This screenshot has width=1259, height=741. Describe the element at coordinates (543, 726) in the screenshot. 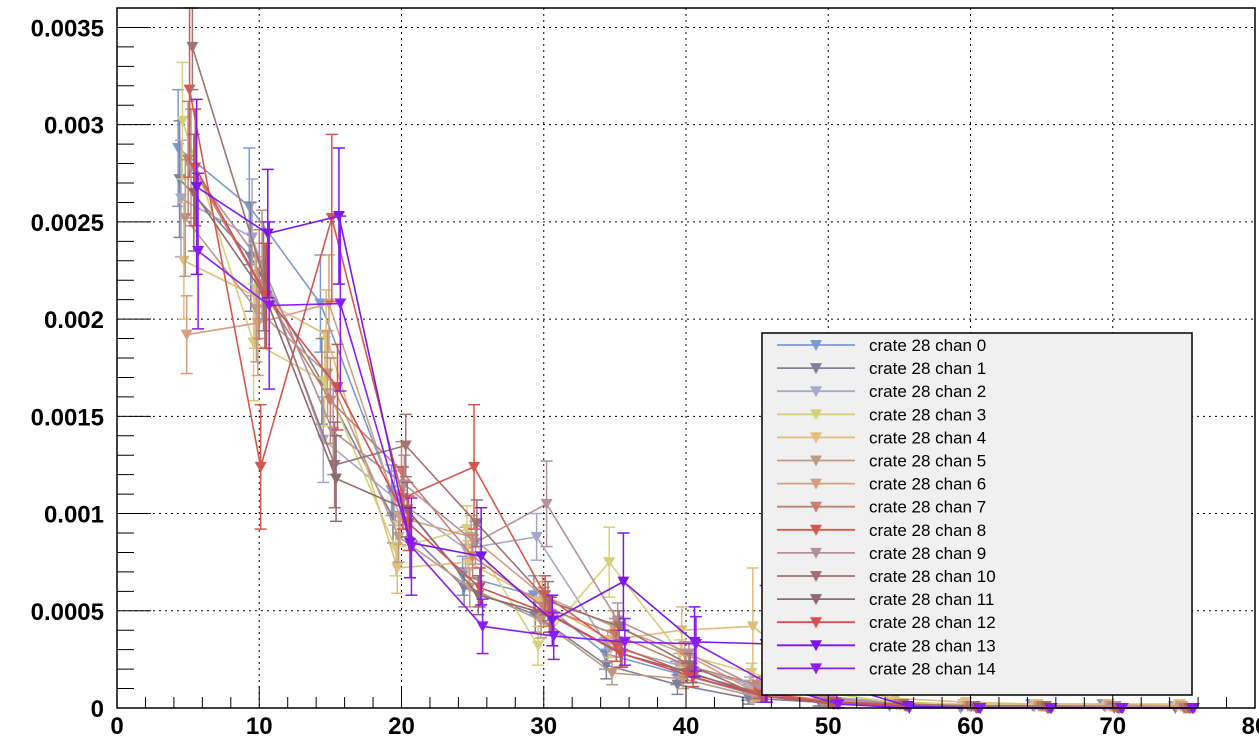

I see `x-tick-label: 30` at that location.